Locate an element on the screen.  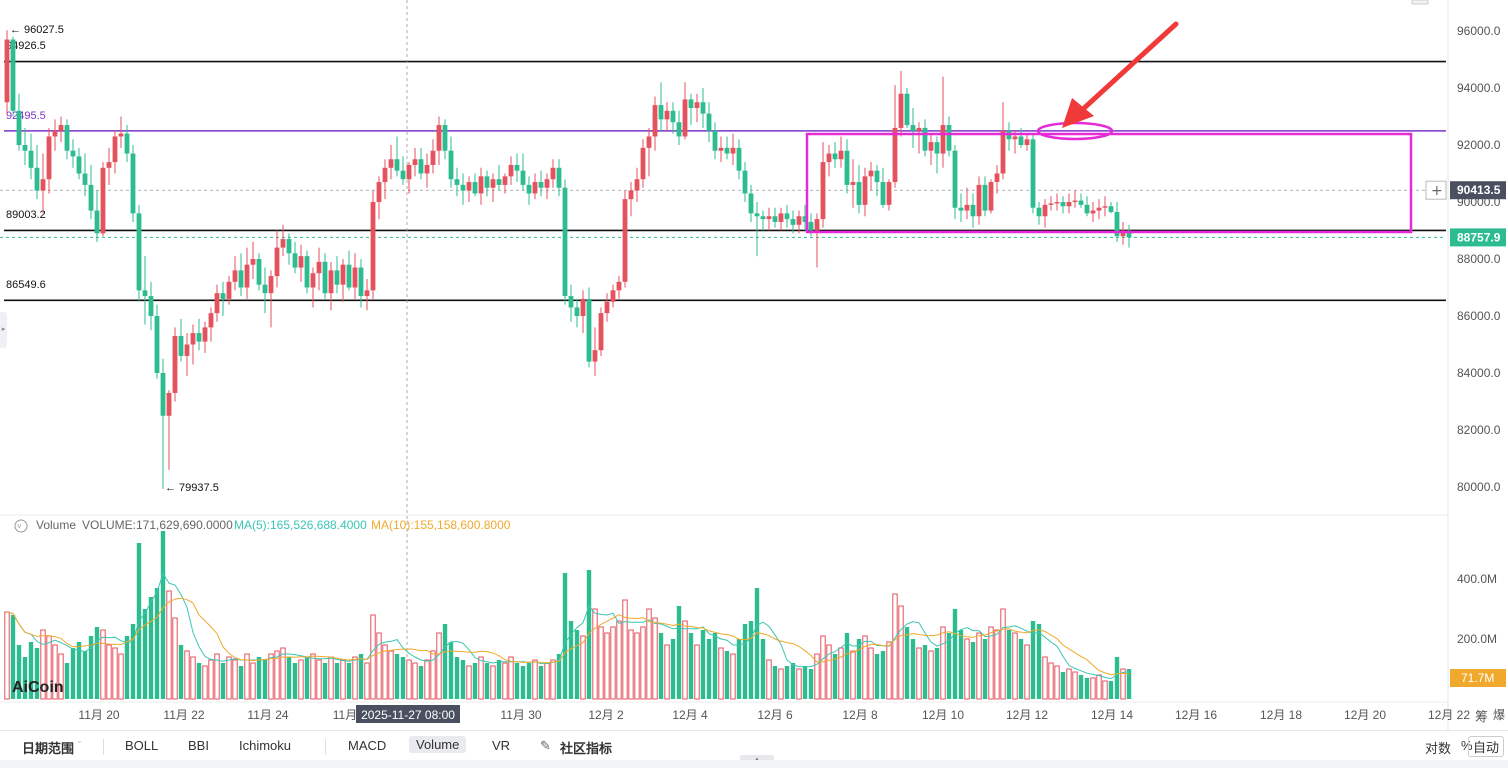
indicator-vr: VR is located at coordinates (501, 745).